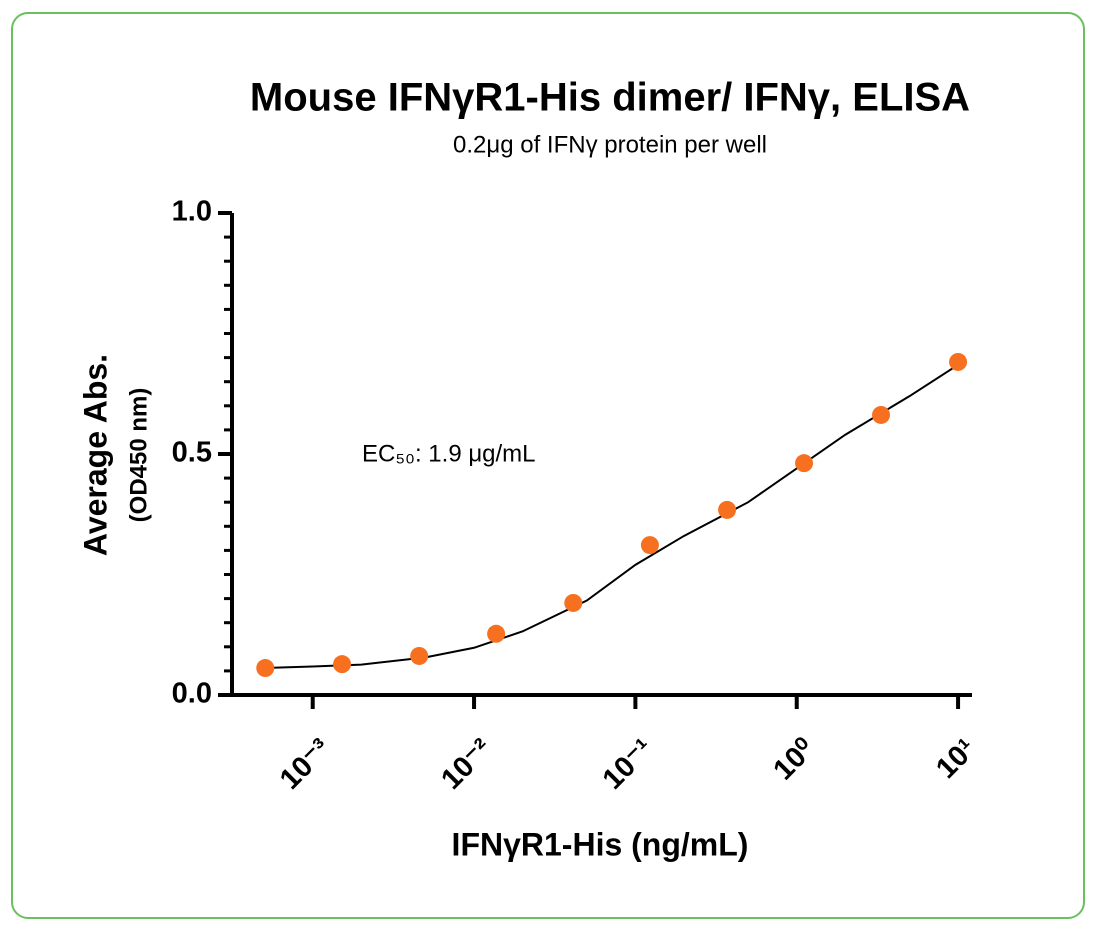  What do you see at coordinates (138, 455) in the screenshot?
I see `y-axis-sublabel: (OD450 nm)` at bounding box center [138, 455].